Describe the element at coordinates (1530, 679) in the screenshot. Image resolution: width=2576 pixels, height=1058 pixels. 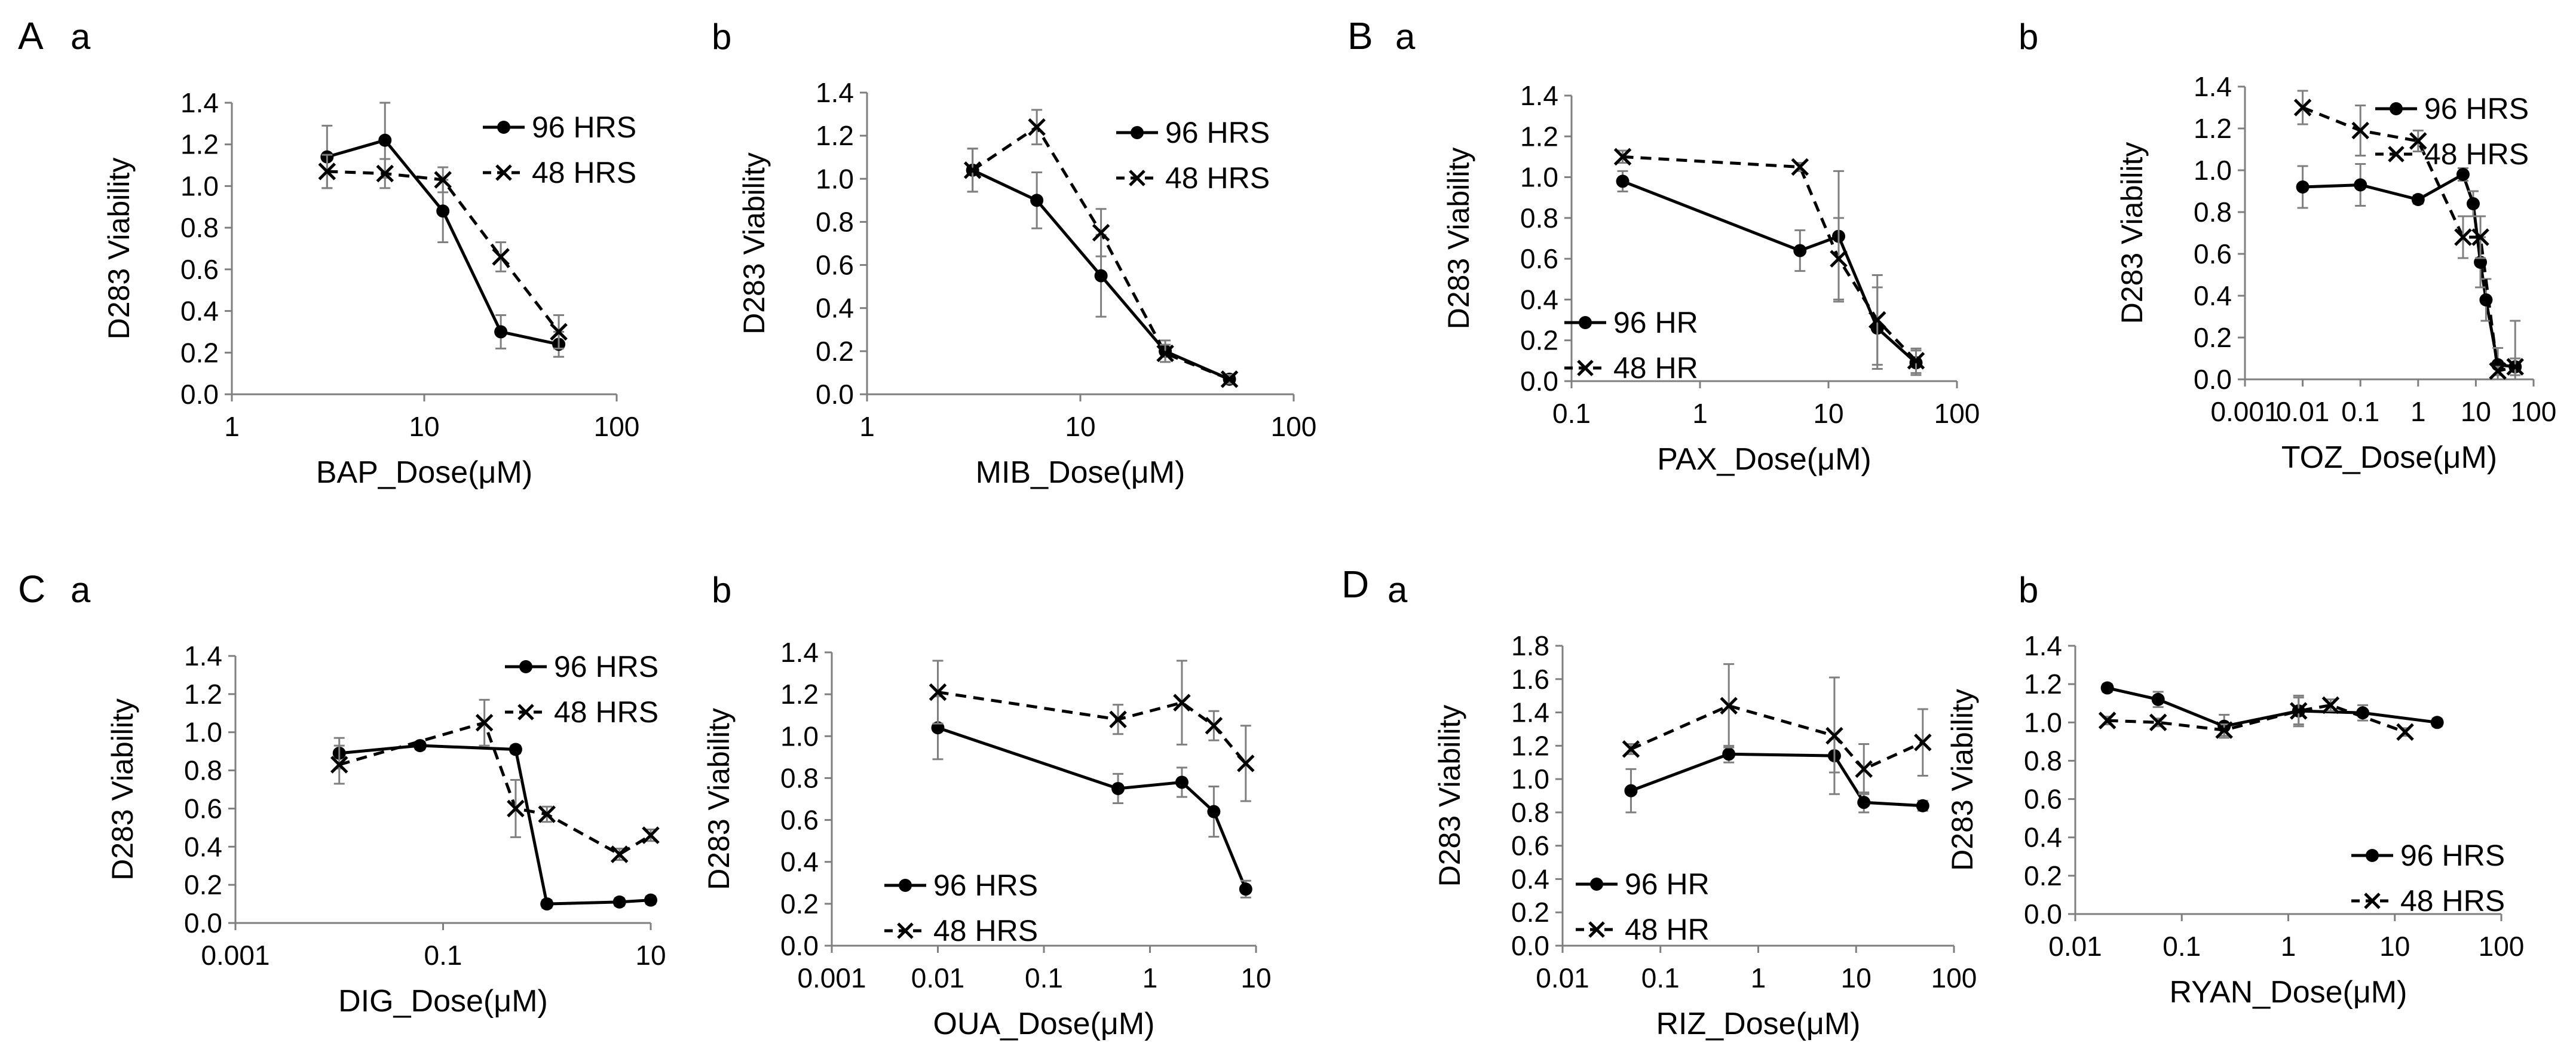
I see `y-tick-label: 1.6` at that location.